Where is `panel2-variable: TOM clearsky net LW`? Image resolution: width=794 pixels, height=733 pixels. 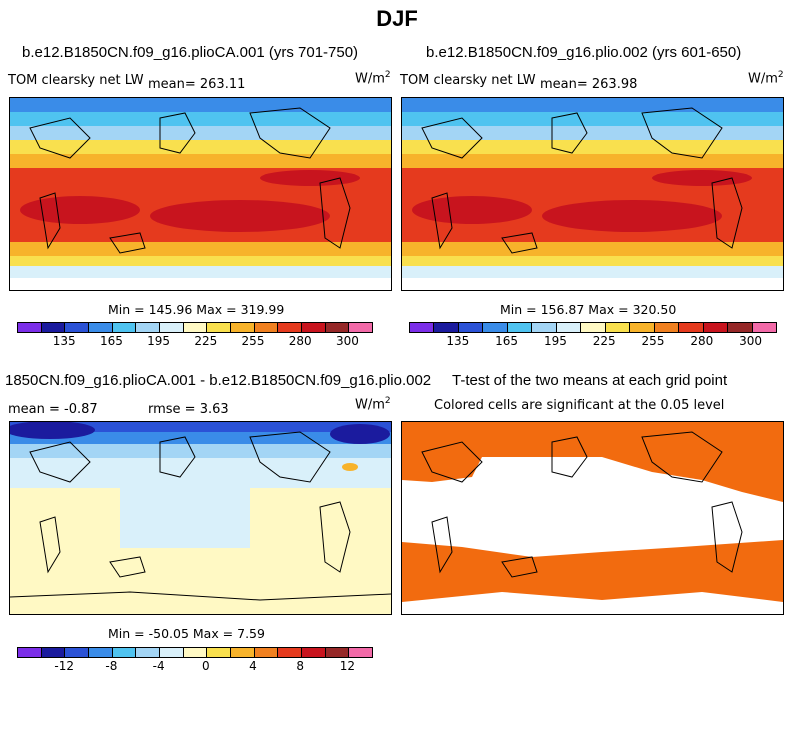
panel2-variable: TOM clearsky net LW is located at coordinates (468, 80).